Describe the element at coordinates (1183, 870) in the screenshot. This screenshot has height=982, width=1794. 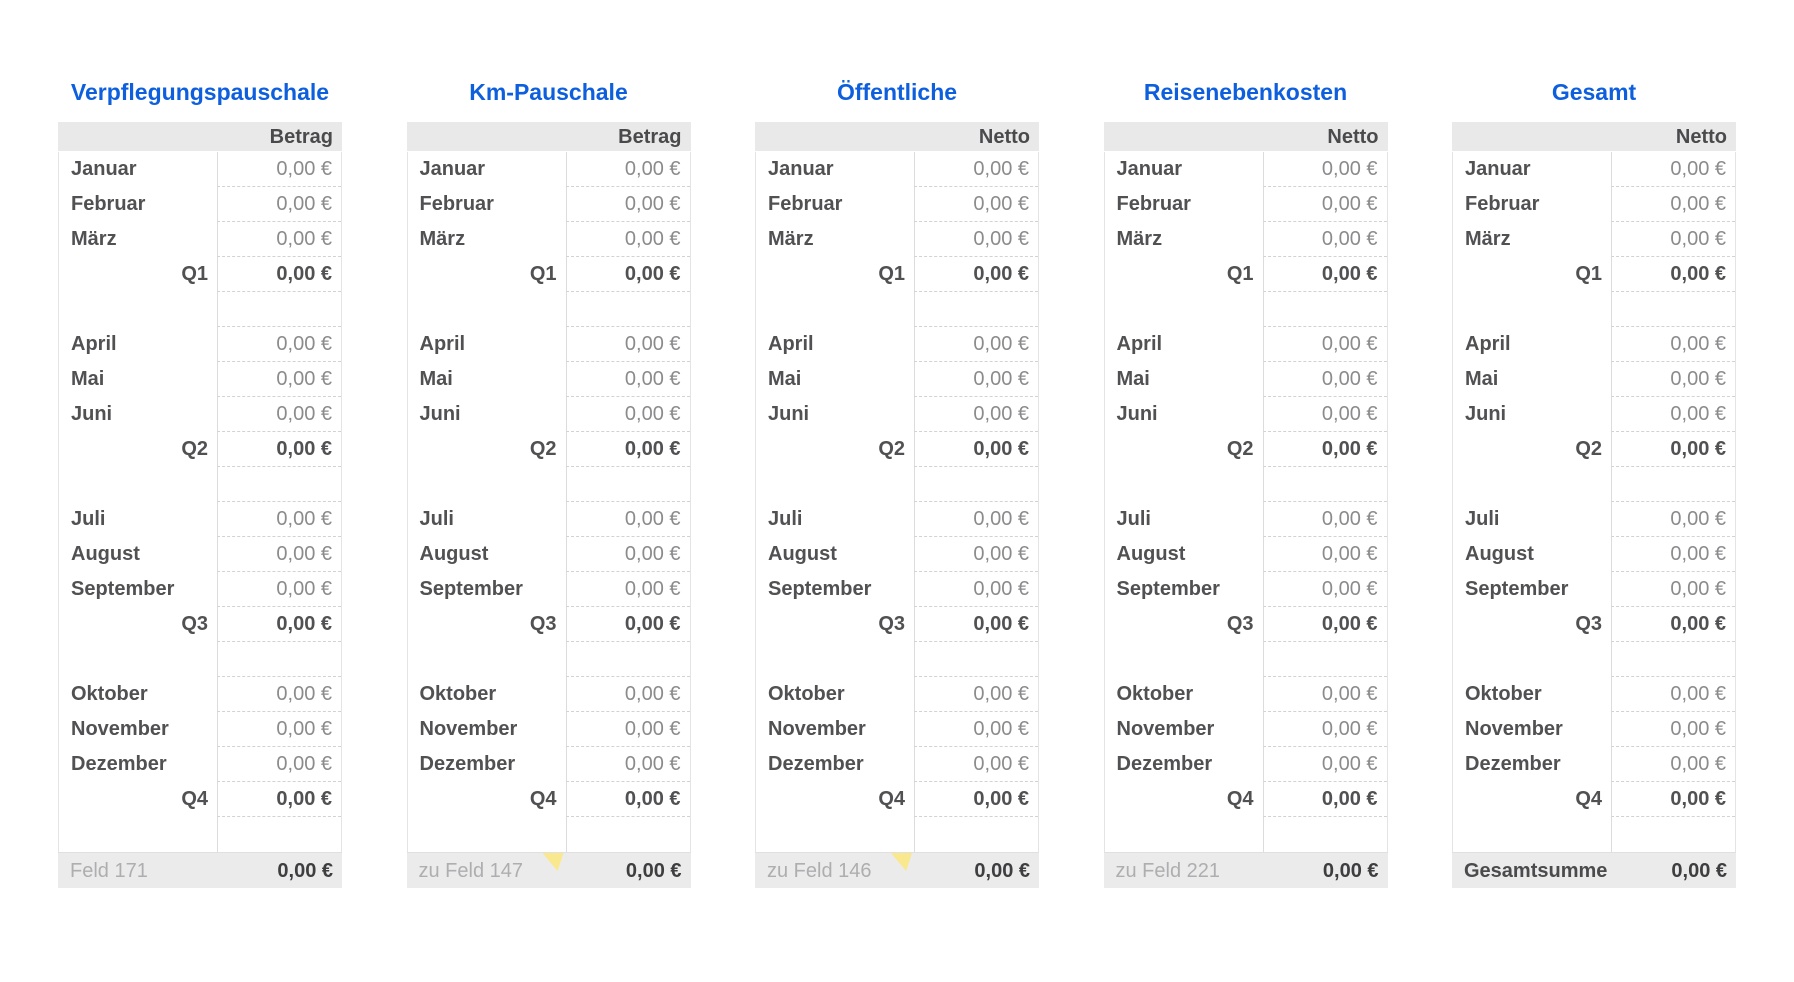
I see `footer-label-cell: zu Feld 221` at that location.